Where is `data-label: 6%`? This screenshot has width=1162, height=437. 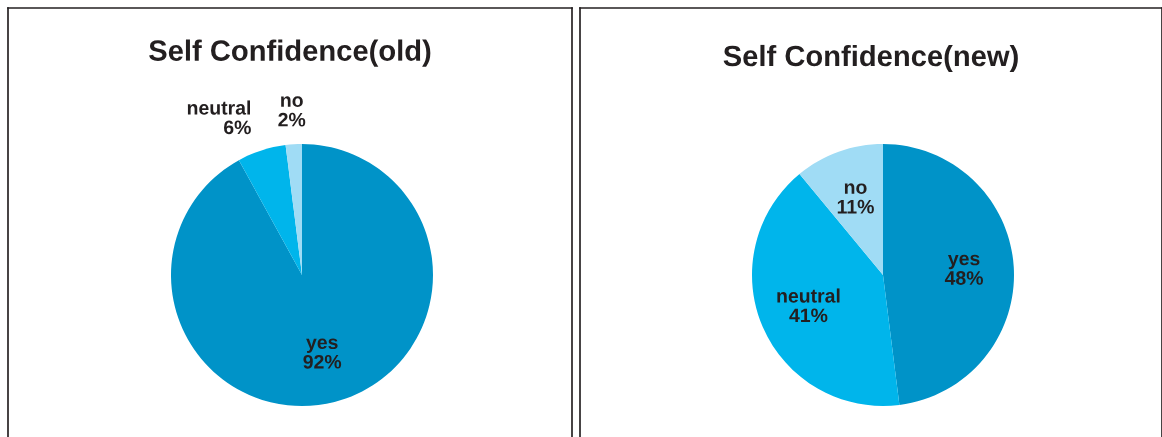 data-label: 6% is located at coordinates (237, 127).